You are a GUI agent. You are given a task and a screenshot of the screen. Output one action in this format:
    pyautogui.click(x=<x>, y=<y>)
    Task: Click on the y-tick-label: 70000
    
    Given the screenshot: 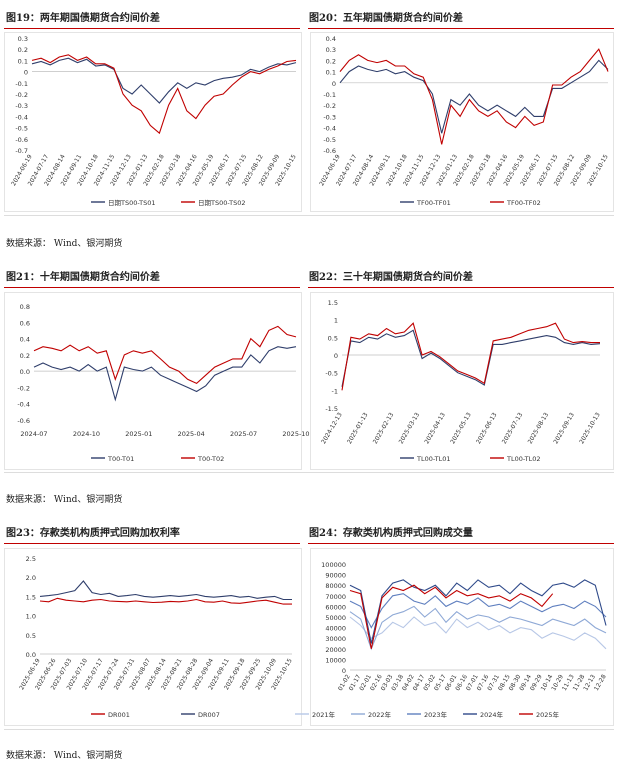 What is the action you would take?
    pyautogui.click(x=335, y=597)
    